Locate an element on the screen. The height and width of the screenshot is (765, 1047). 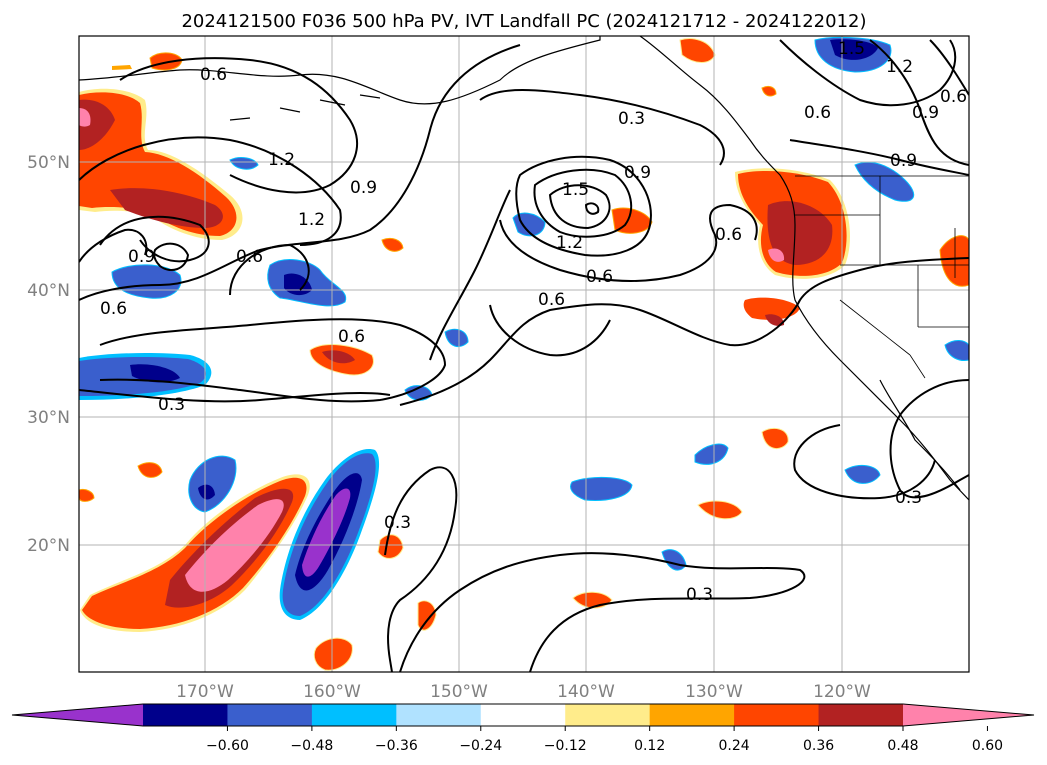
positive-anomaly-northwest is located at coordinates (161, 164).